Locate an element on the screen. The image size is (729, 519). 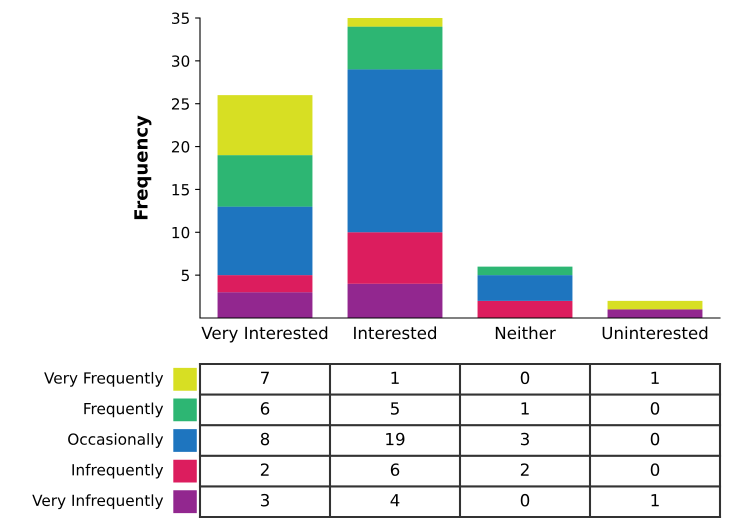
x-tick-label: Neither is located at coordinates (526, 333).